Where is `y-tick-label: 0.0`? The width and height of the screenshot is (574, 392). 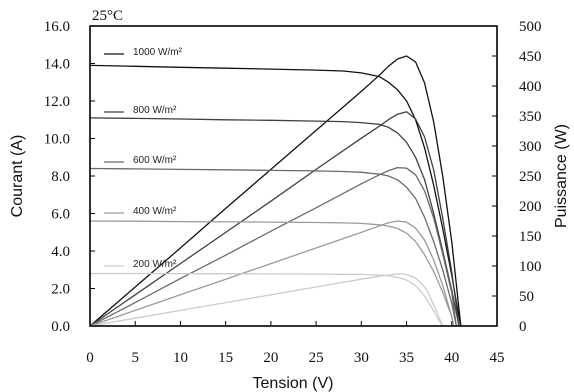 y-tick-label: 0.0 is located at coordinates (60, 327).